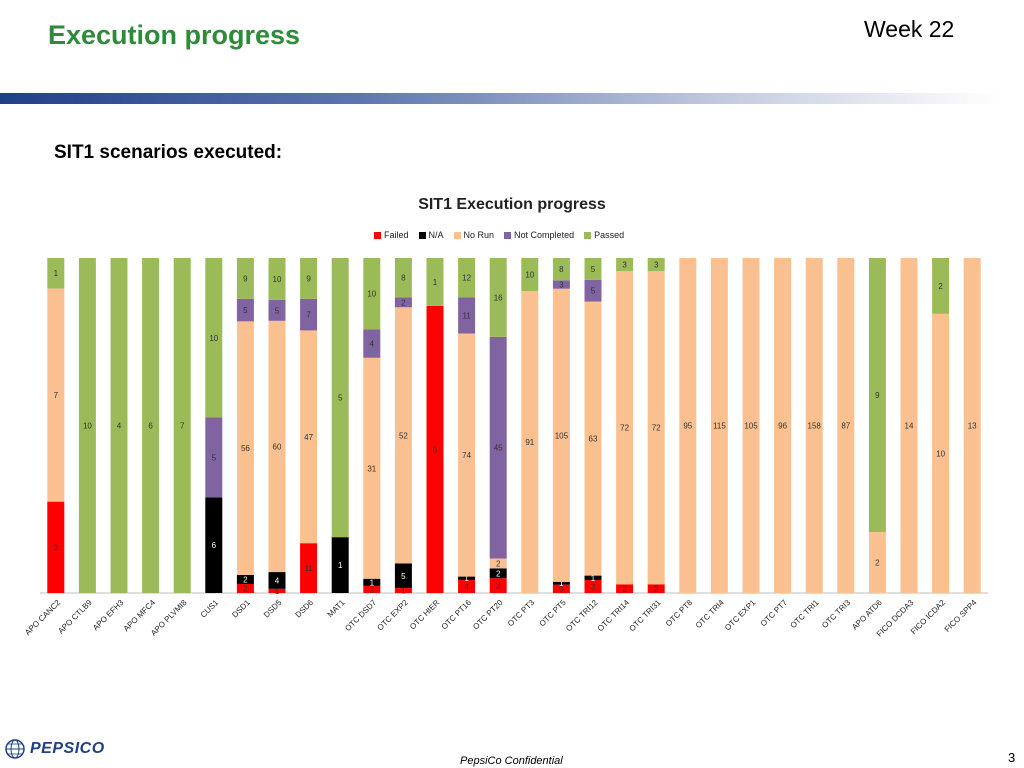 The image size is (1024, 768). I want to click on bar-segment-otc-tri12-no-run, so click(593, 438).